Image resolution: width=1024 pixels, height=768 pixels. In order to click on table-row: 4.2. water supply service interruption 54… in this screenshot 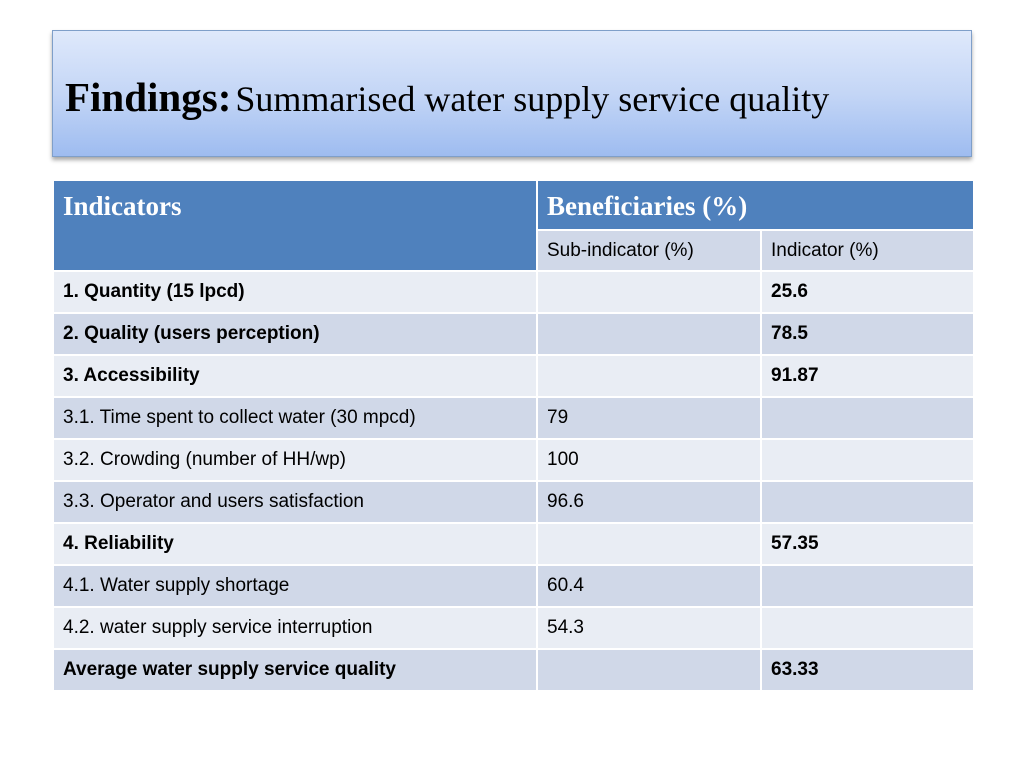, I will do `click(513, 628)`.